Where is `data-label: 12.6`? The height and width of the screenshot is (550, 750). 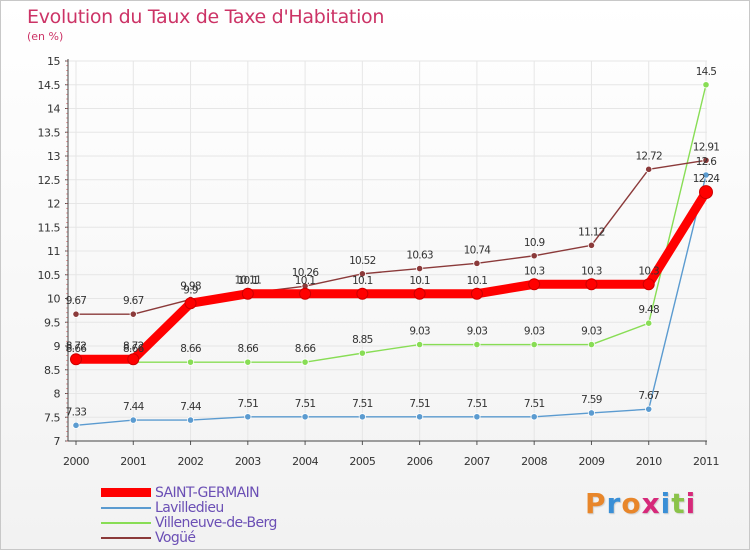 data-label: 12.6 is located at coordinates (707, 162).